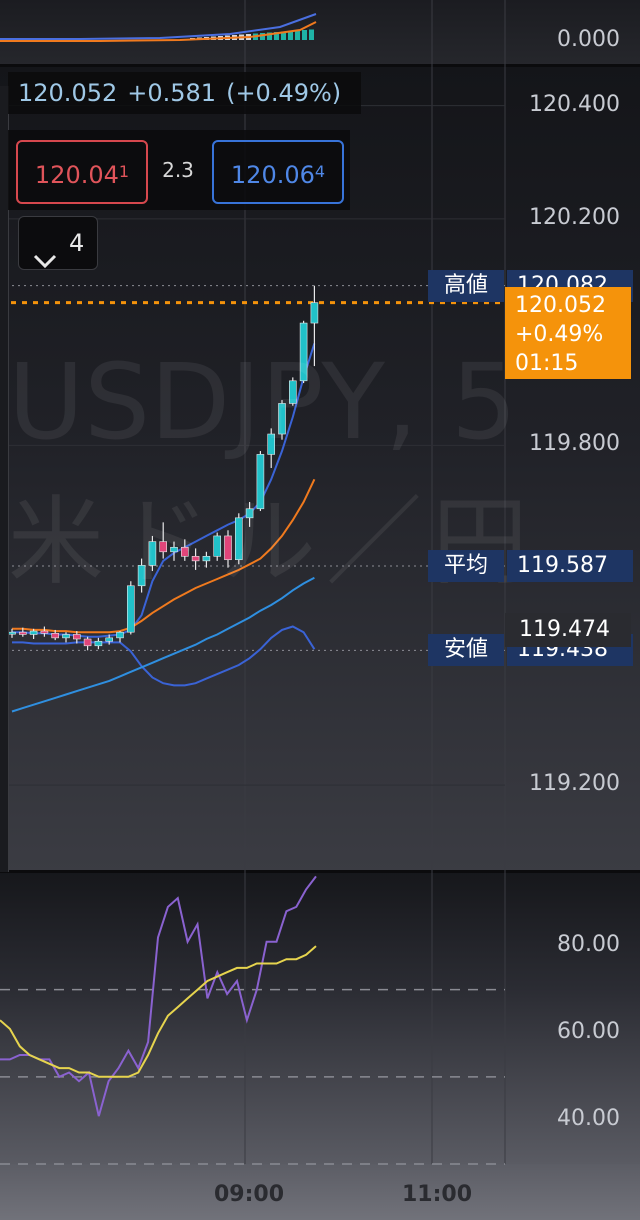  What do you see at coordinates (320, 33) in the screenshot?
I see `indicator-pane-top` at bounding box center [320, 33].